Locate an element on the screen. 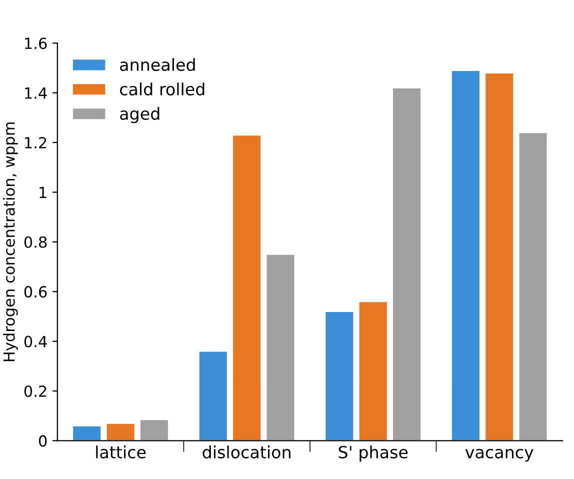 The image size is (574, 479). y-tick-label: 0 is located at coordinates (42, 441).